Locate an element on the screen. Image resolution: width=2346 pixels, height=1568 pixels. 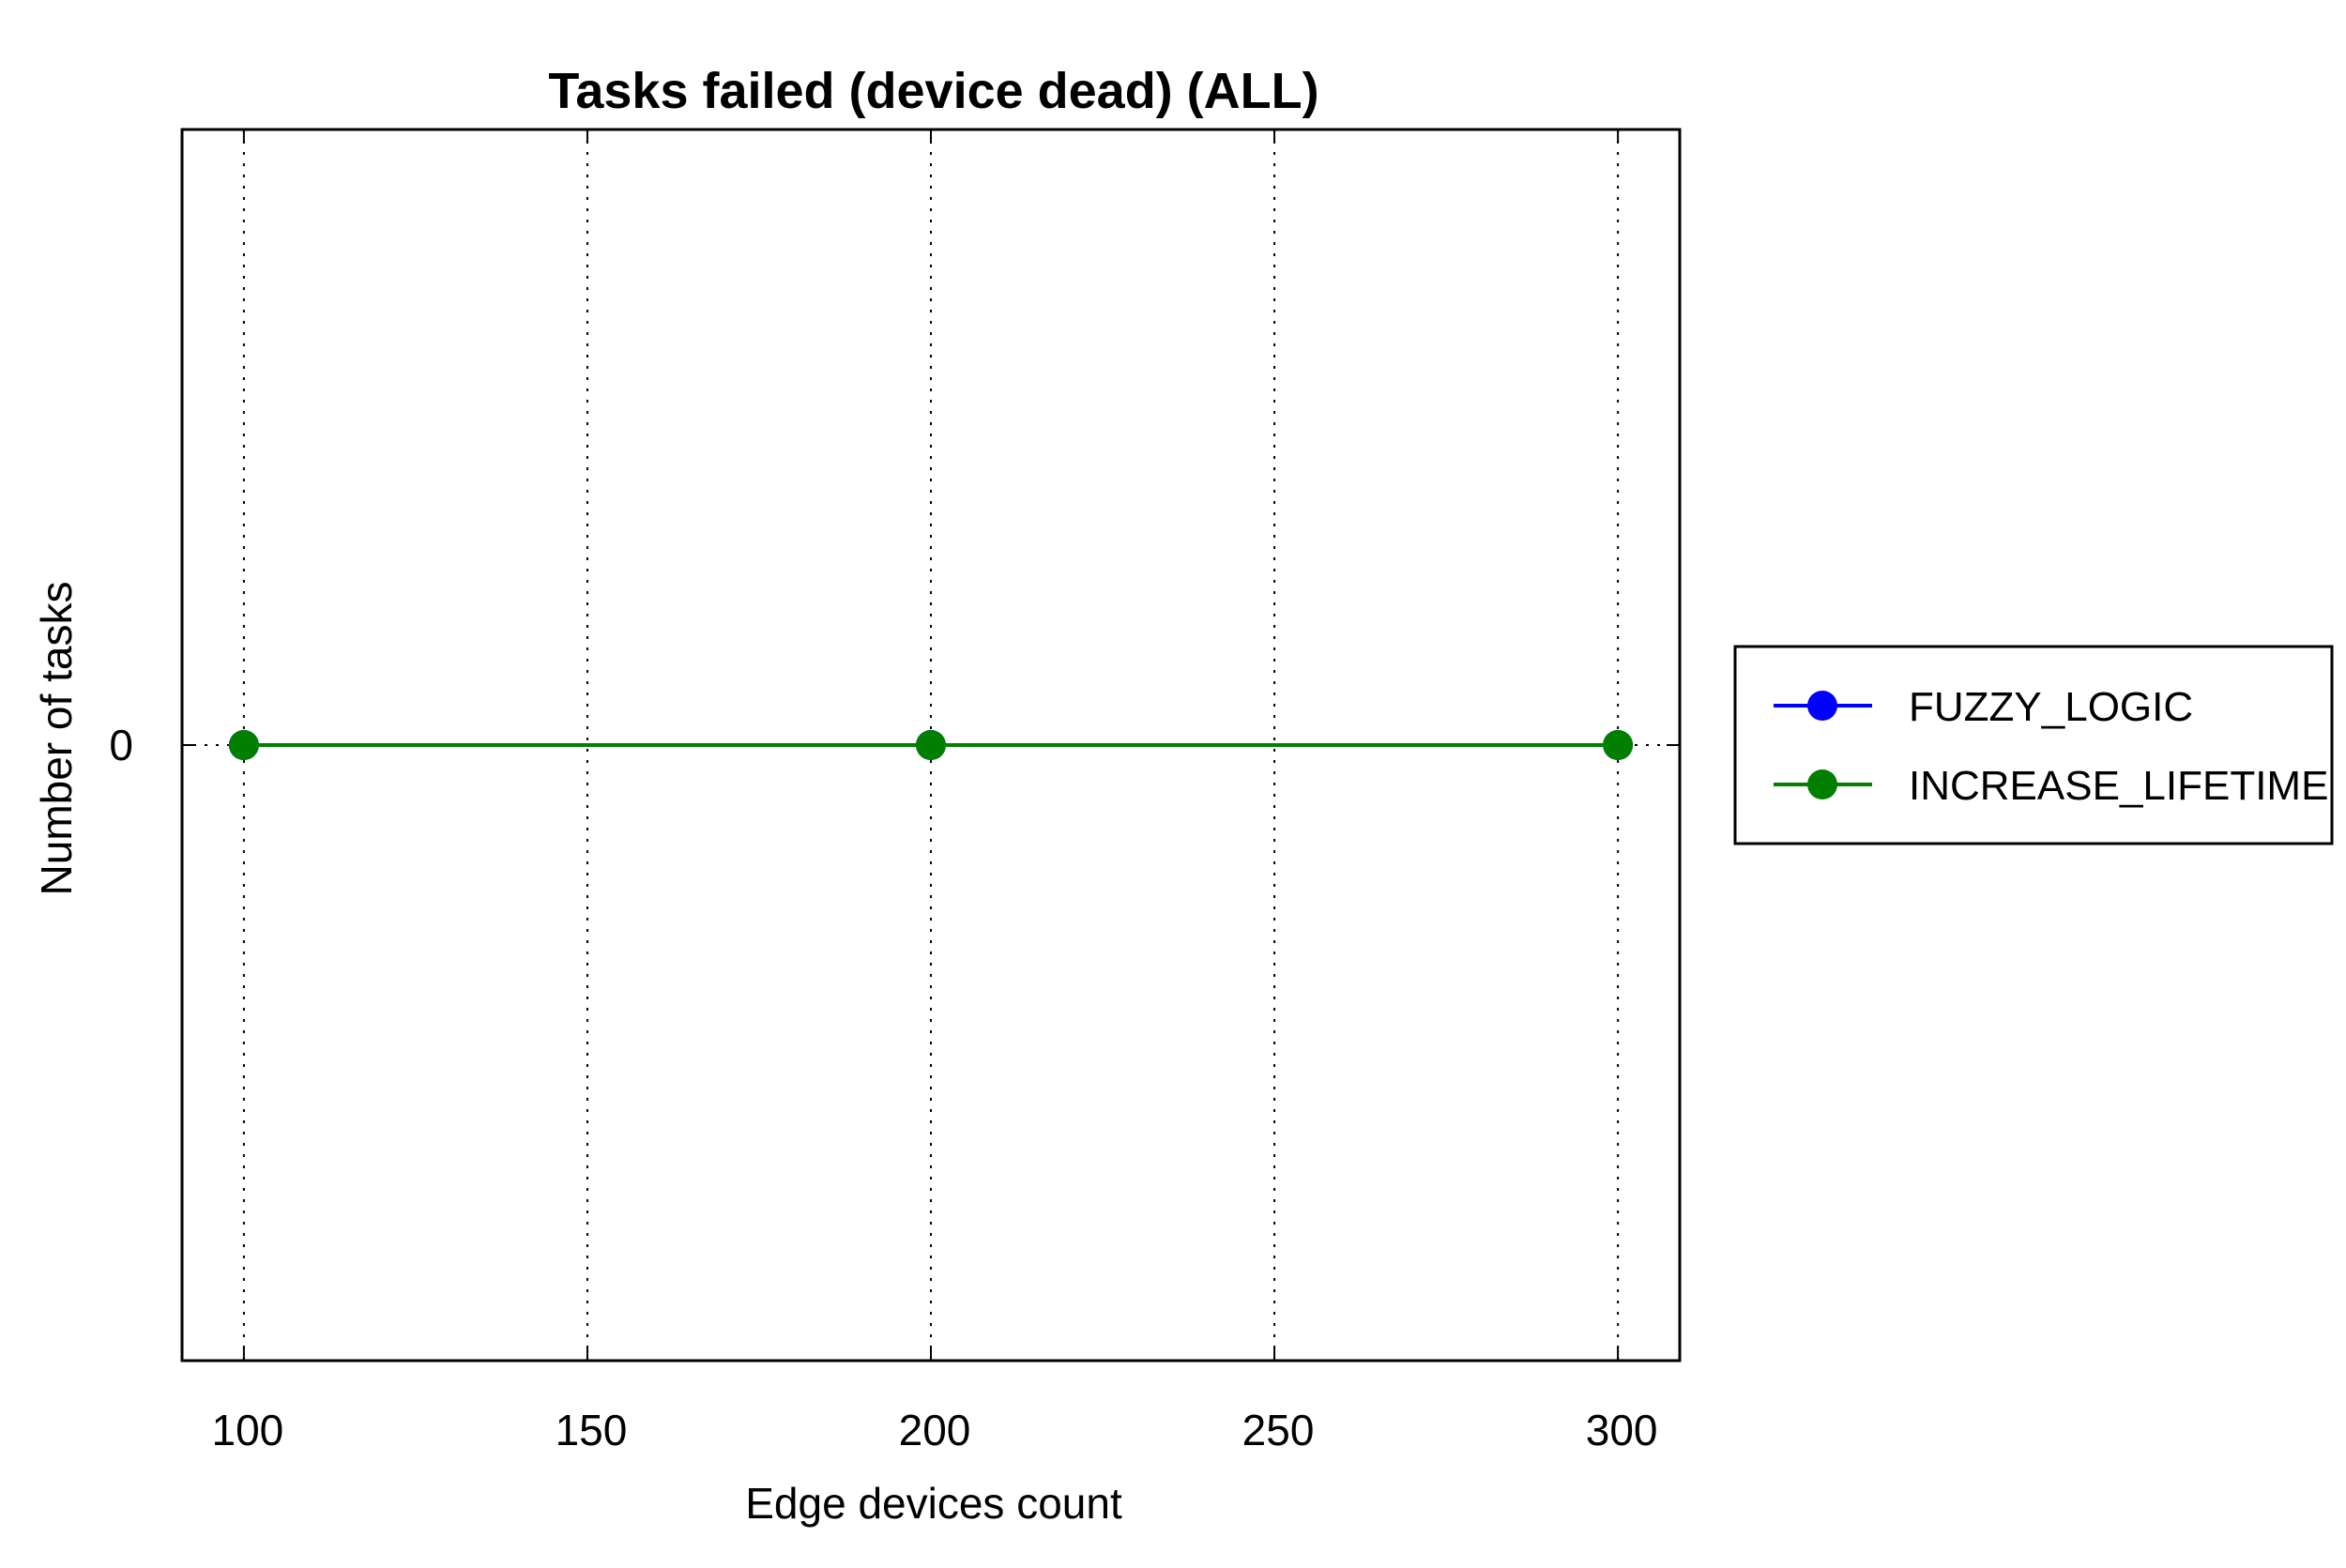
x-tick-label: 250 is located at coordinates (1278, 1430).